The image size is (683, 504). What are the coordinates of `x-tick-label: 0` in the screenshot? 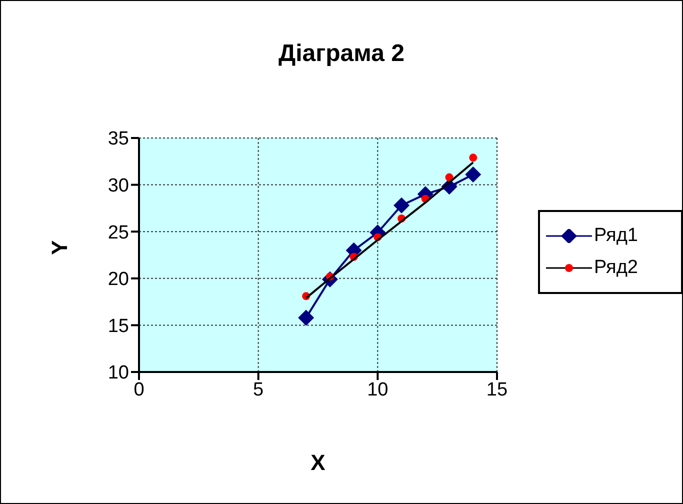 It's located at (139, 389).